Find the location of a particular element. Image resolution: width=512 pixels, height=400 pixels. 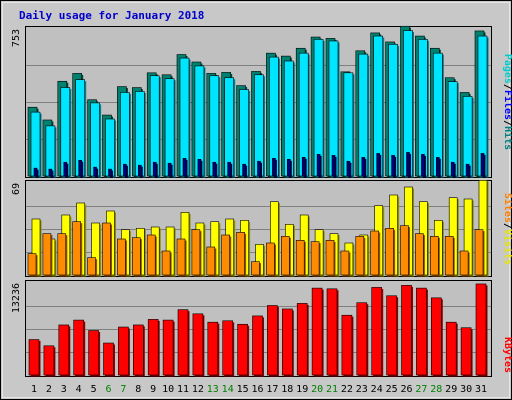

y-max-label-visits: 69 is located at coordinates (16, 189).